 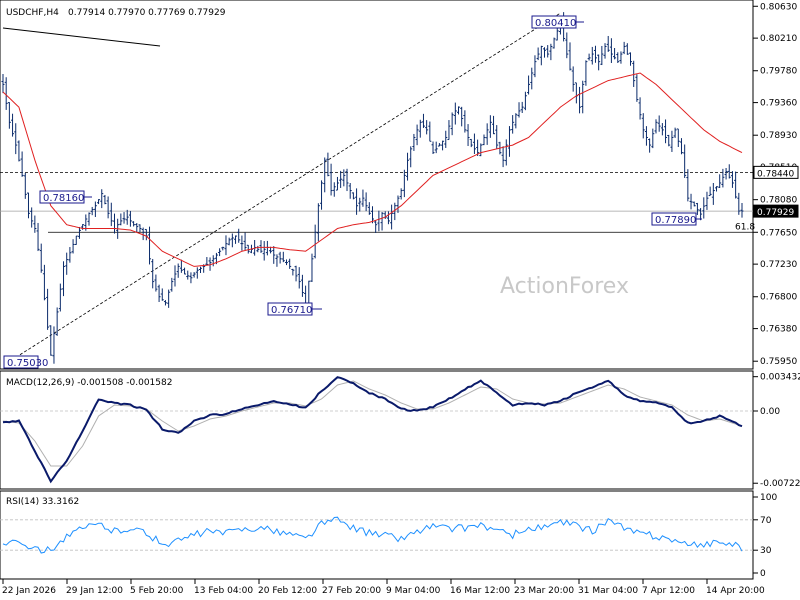 What do you see at coordinates (27, 363) in the screenshot?
I see `price-label: 0.75030` at bounding box center [27, 363].